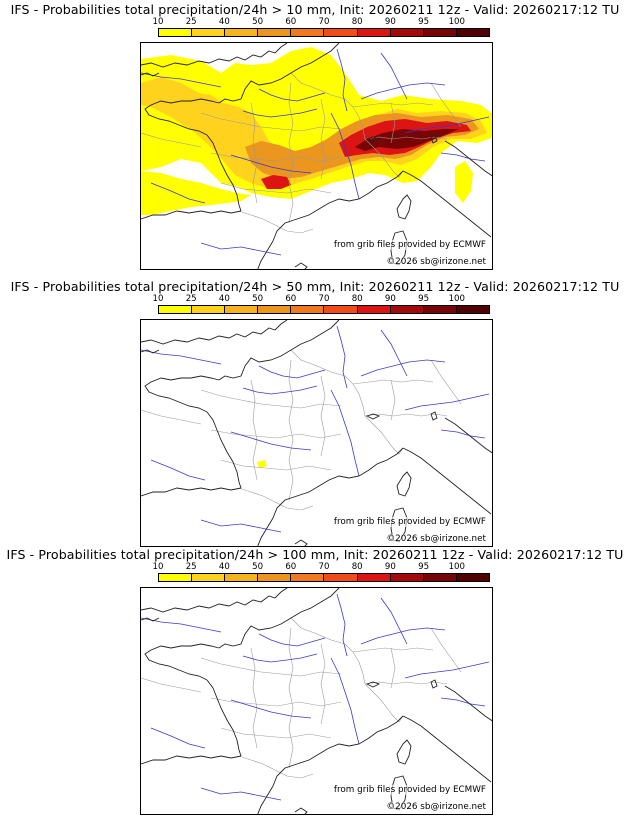  Describe the element at coordinates (409, 522) in the screenshot. I see `credit-source: from grib files provided by ECMWF` at that location.